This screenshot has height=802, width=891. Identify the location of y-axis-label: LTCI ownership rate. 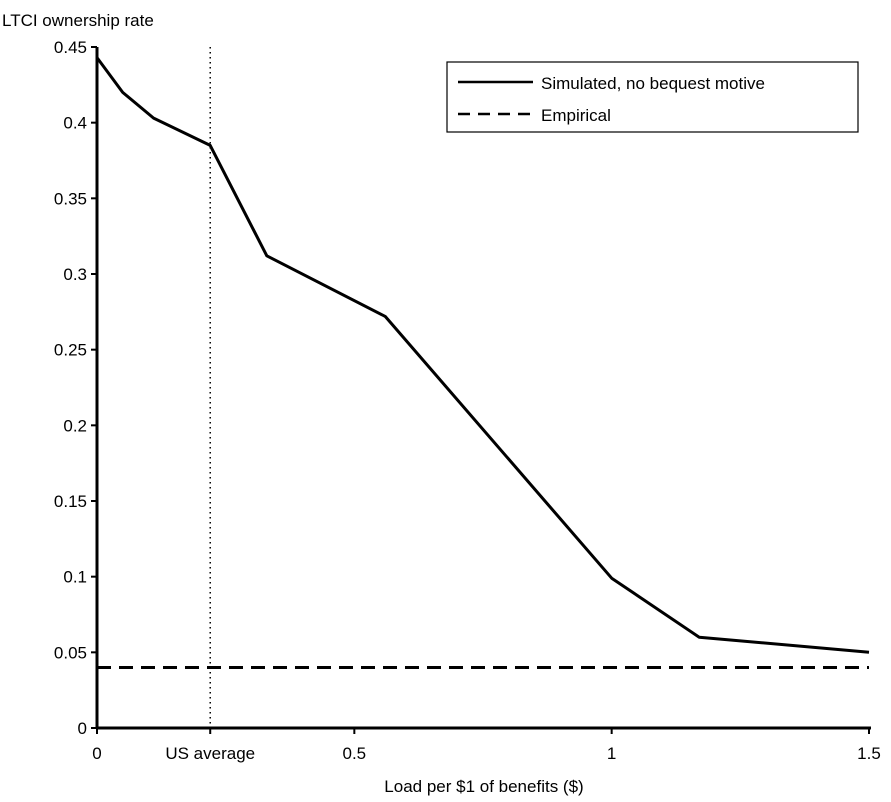
(78, 20).